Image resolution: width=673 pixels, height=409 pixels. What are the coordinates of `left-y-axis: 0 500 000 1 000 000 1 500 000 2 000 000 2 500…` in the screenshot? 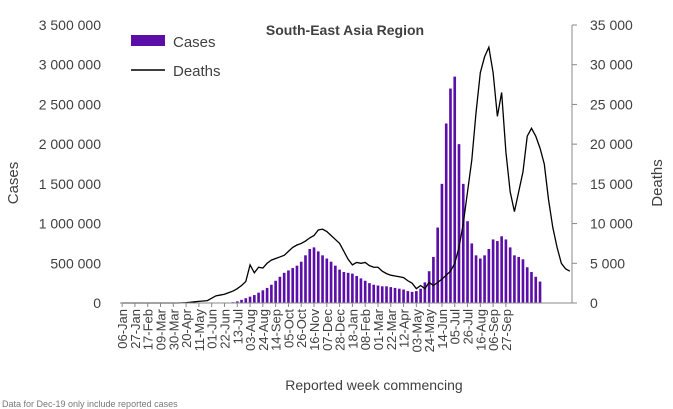 It's located at (70, 164).